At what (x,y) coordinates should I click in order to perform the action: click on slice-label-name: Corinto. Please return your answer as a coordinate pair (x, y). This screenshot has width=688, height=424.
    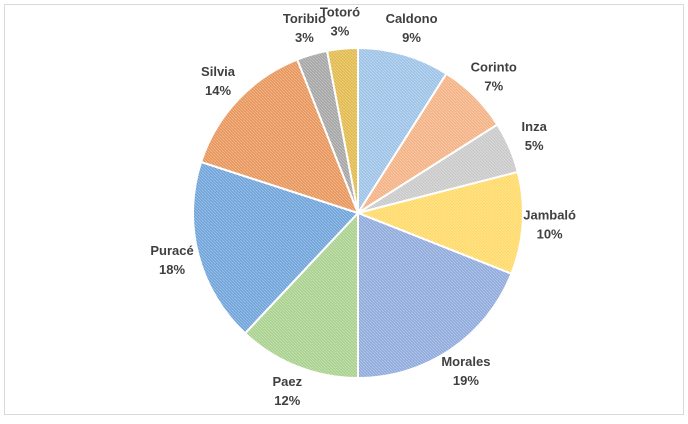
    Looking at the image, I should click on (494, 67).